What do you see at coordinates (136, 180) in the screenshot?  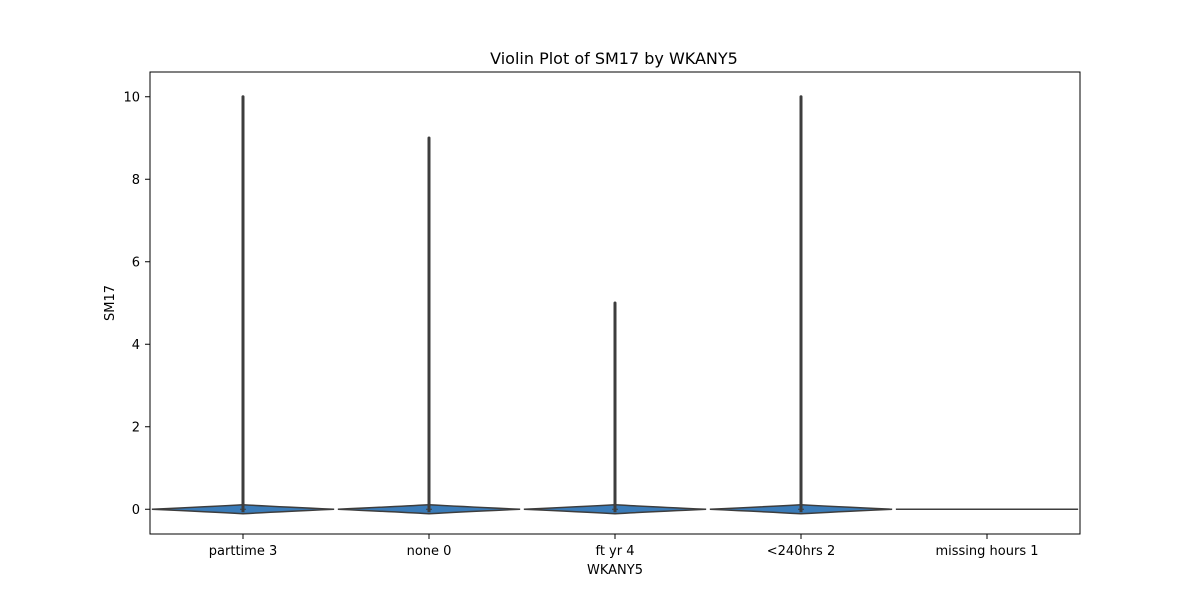 I see `y-tick-label: 8` at bounding box center [136, 180].